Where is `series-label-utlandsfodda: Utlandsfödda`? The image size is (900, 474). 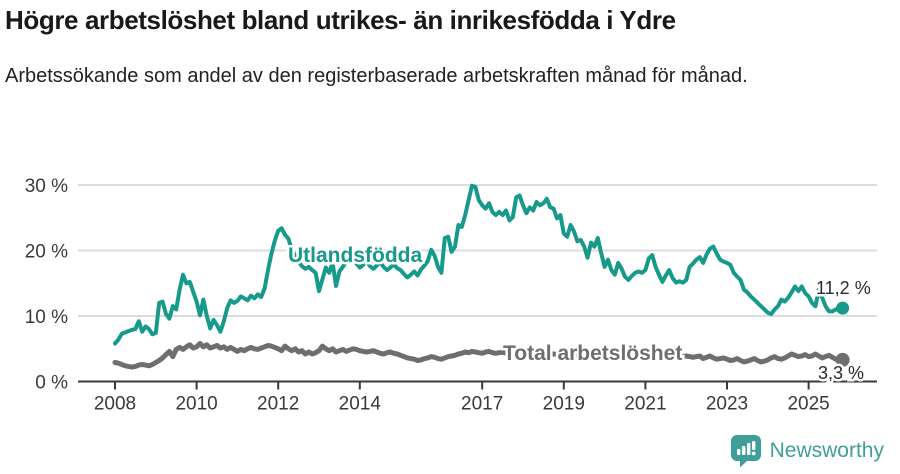
series-label-utlandsfodda: Utlandsfödda is located at coordinates (355, 255).